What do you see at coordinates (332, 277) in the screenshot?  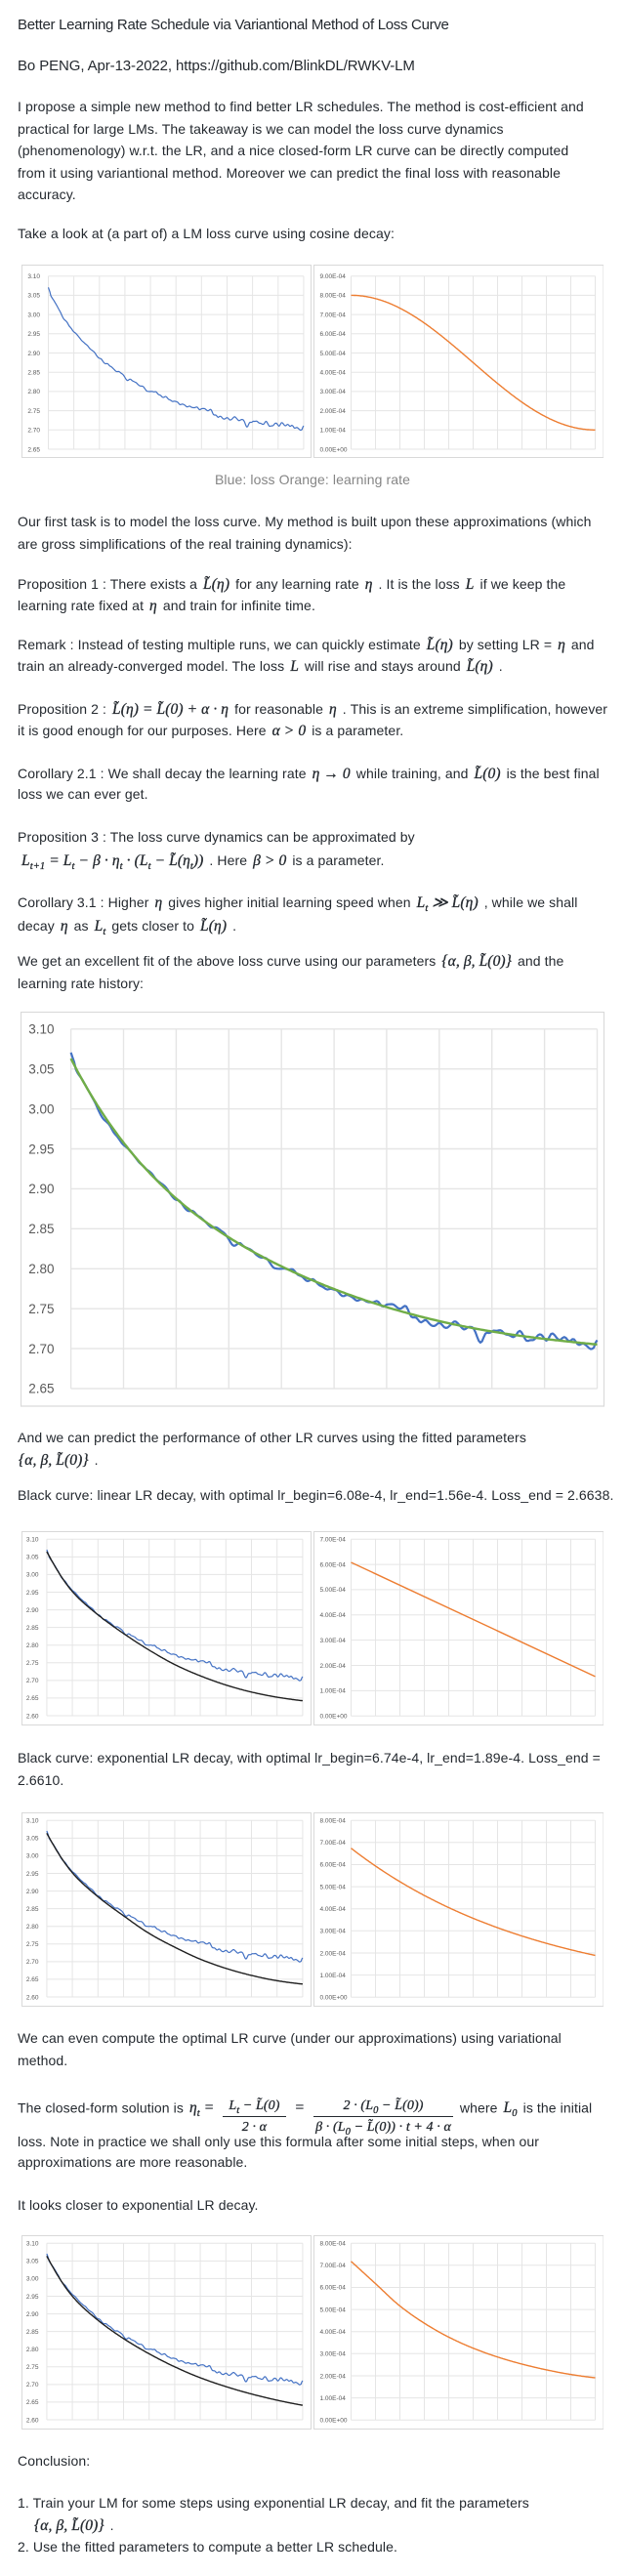 I see `svg-text: 9.00E-04` at bounding box center [332, 277].